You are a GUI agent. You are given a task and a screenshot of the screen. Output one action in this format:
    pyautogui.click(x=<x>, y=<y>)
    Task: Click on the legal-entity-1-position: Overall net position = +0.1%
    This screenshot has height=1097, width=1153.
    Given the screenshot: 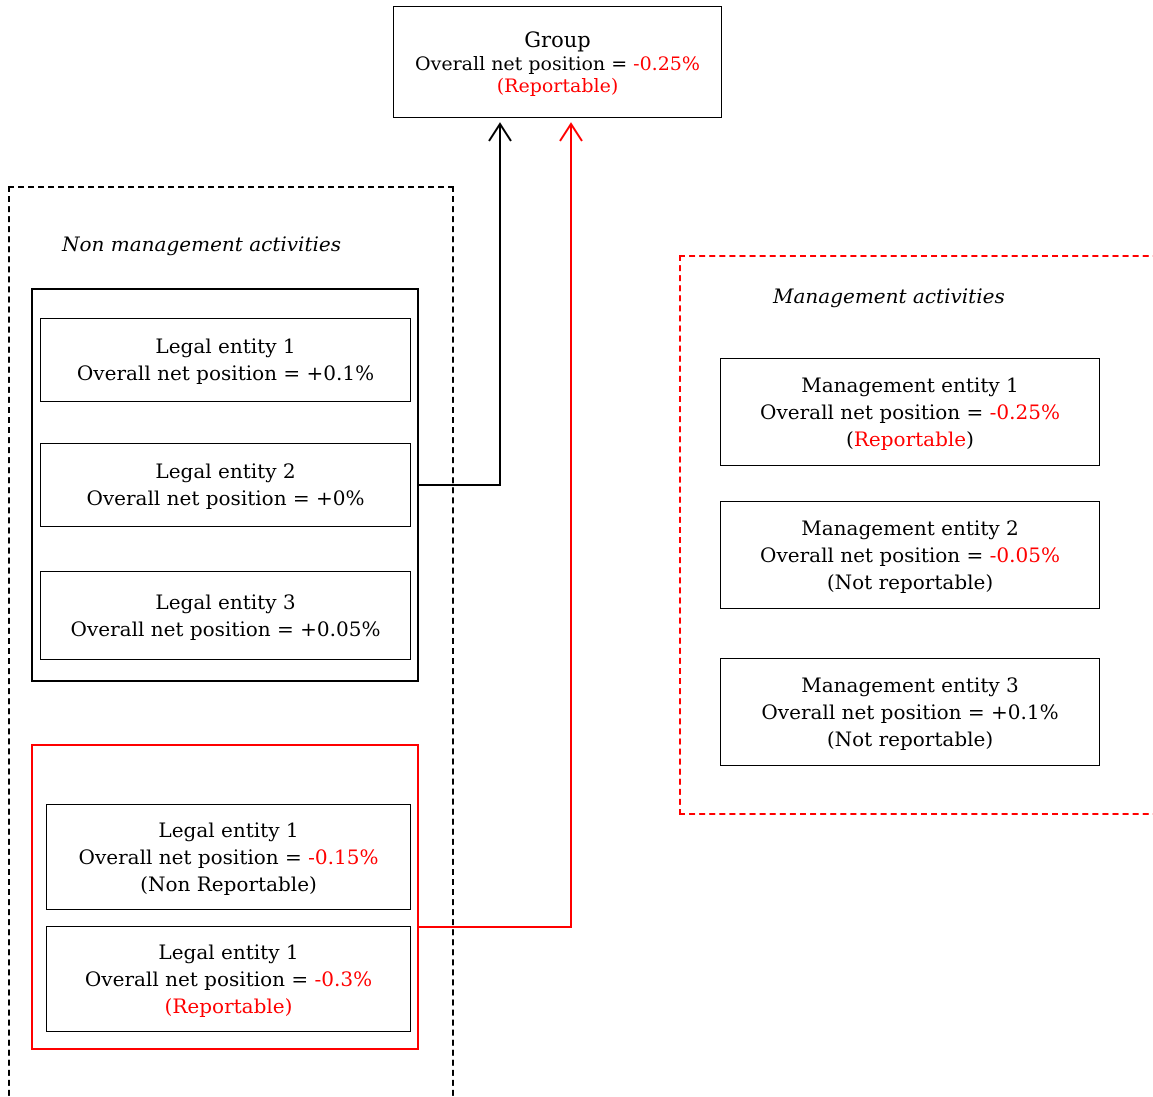 What is the action you would take?
    pyautogui.click(x=225, y=373)
    